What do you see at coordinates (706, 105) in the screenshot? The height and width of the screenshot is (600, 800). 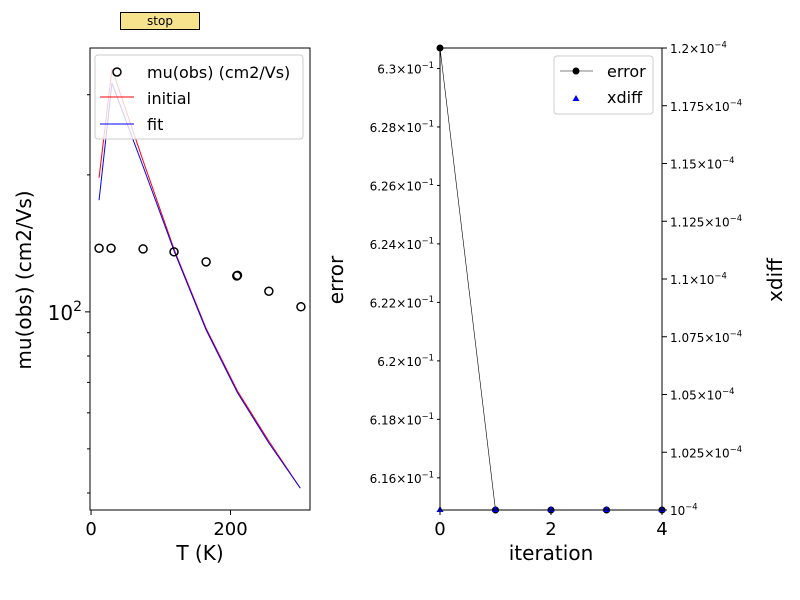 I see `y-right-tick-label: 1.175×10⁻⁴` at bounding box center [706, 105].